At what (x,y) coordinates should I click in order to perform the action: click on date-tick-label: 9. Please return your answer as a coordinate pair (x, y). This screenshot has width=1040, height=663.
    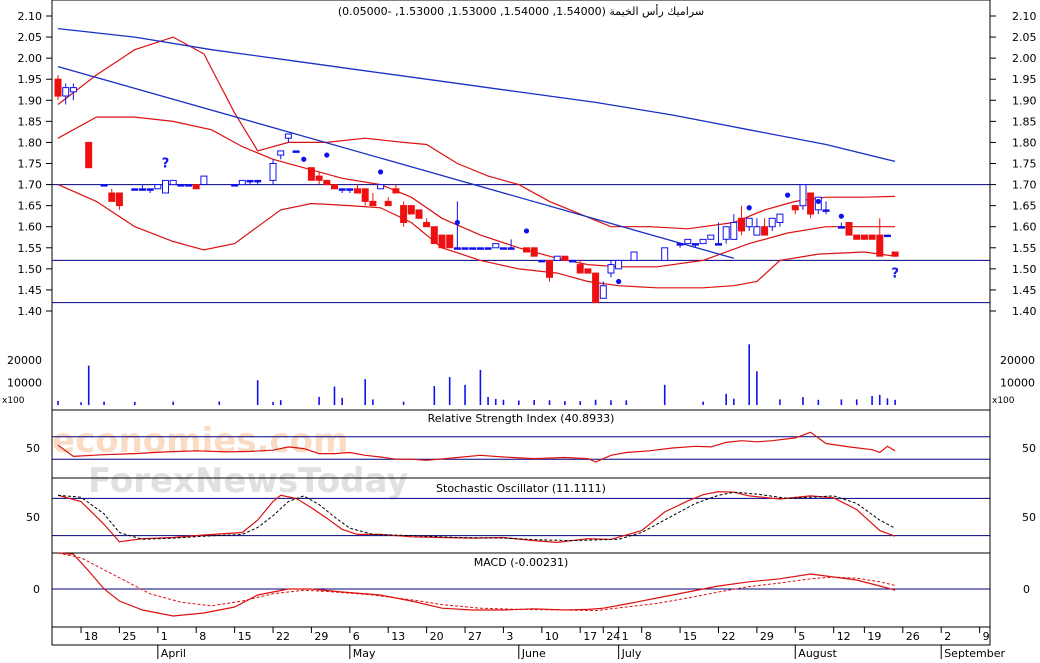
    Looking at the image, I should click on (986, 636).